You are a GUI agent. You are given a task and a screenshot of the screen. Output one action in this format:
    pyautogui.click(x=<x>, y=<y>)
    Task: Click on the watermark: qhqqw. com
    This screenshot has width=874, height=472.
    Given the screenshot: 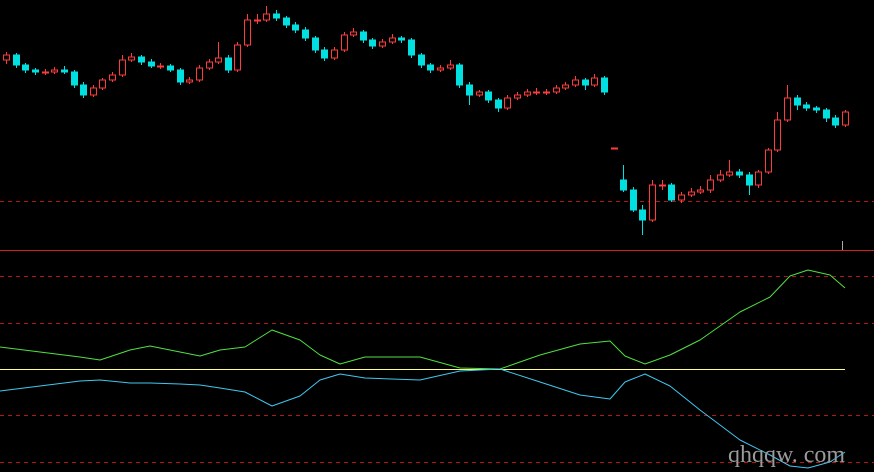 What is the action you would take?
    pyautogui.click(x=786, y=455)
    